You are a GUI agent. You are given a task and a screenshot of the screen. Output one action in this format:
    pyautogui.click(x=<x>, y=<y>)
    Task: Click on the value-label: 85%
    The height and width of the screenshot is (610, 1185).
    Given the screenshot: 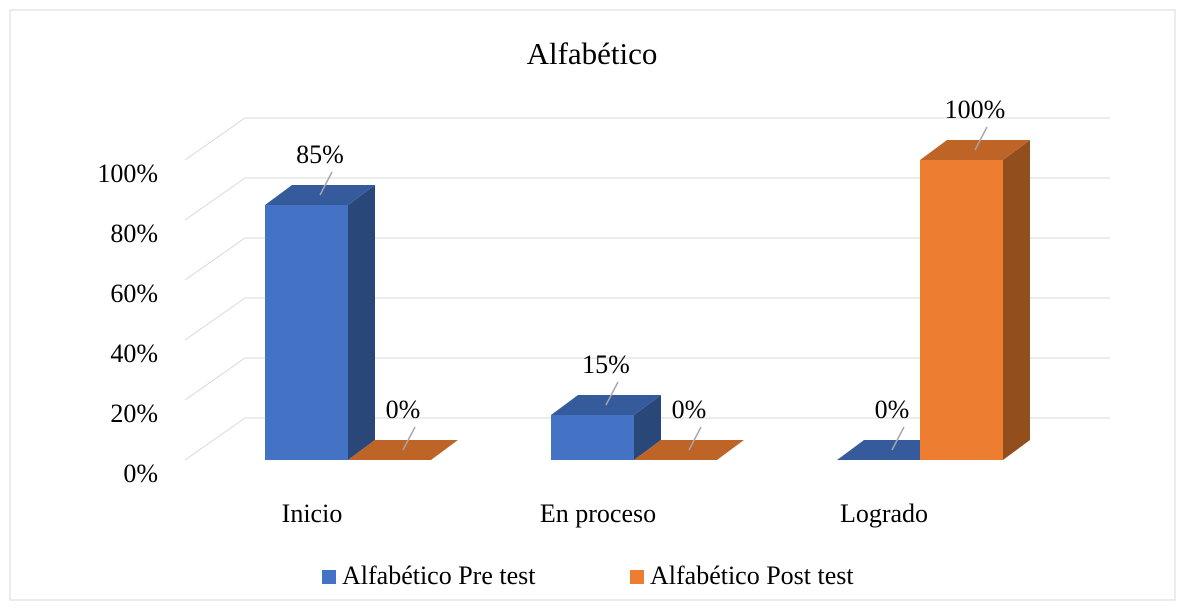 What is the action you would take?
    pyautogui.click(x=320, y=154)
    